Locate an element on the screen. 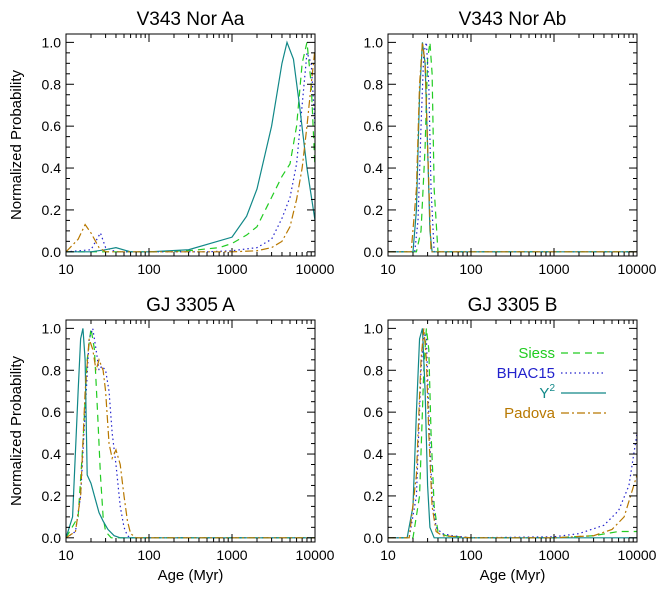  legend-label-text: Siess is located at coordinates (536, 353).